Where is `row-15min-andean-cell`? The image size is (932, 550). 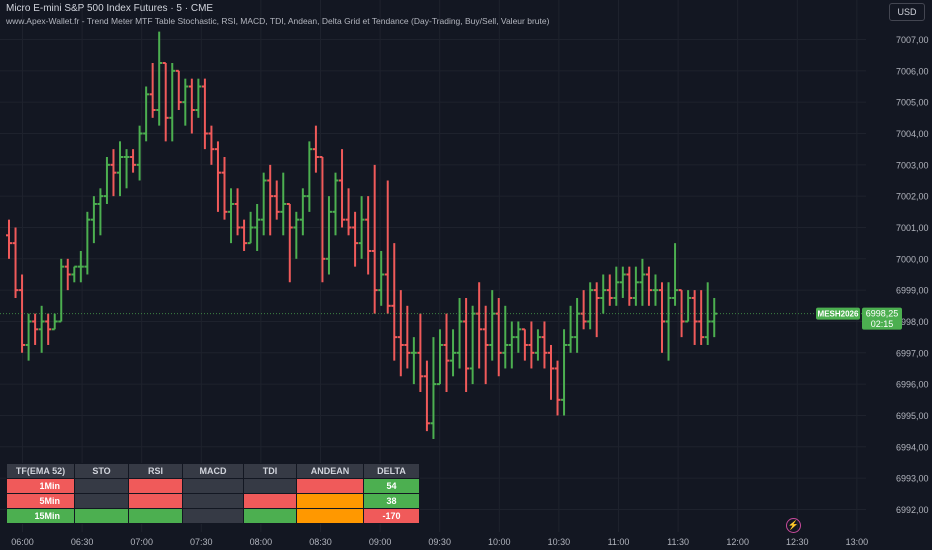 row-15min-andean-cell is located at coordinates (330, 516).